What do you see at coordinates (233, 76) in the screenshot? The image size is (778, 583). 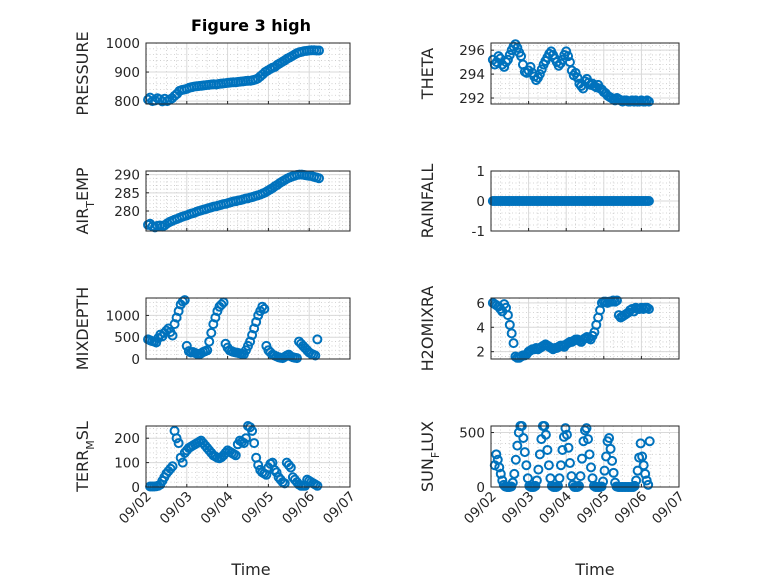 I see `pressure-series` at bounding box center [233, 76].